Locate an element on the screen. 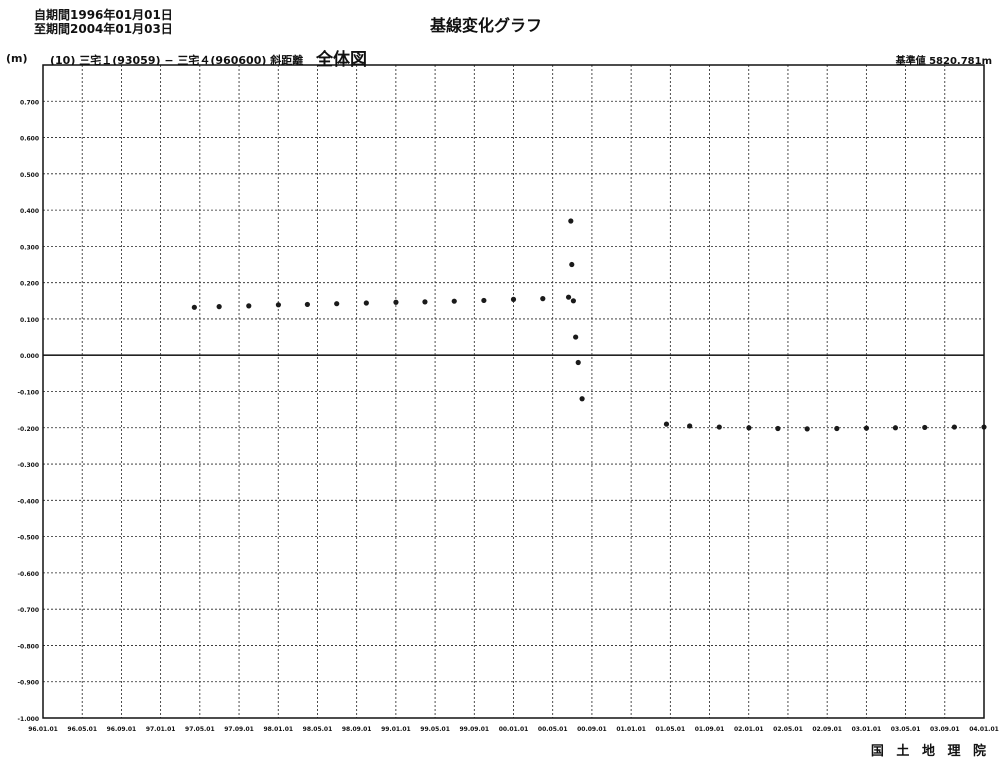  x-tick-label: 98.05.01 is located at coordinates (318, 729).